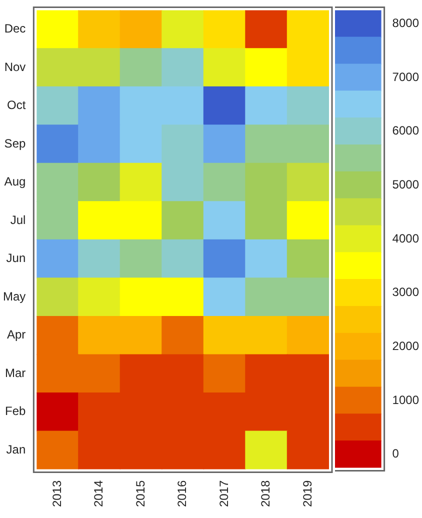 The image size is (422, 518). I want to click on color-bar-label: 3000, so click(406, 292).